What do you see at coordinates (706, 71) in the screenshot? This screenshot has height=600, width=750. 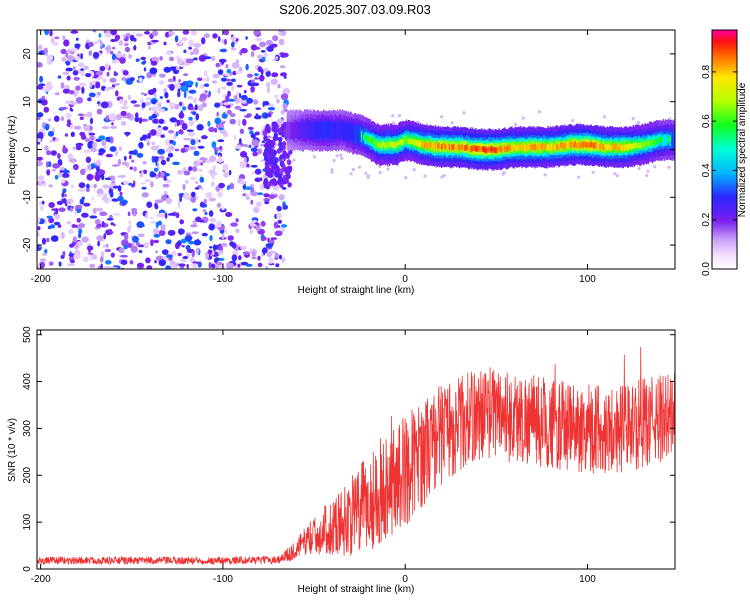 I see `colorbar-tick-label: 0.8` at bounding box center [706, 71].